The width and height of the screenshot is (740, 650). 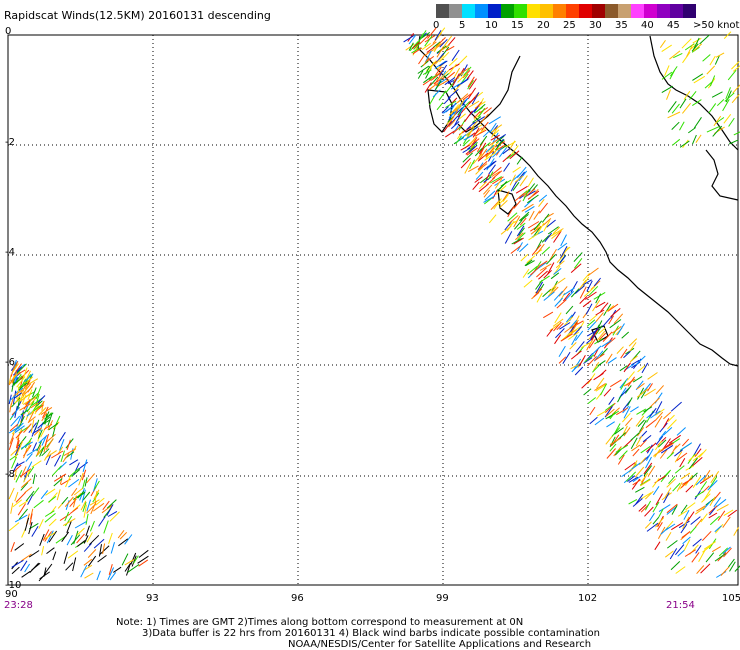 I want to click on legend-swatch, so click(x=481, y=11).